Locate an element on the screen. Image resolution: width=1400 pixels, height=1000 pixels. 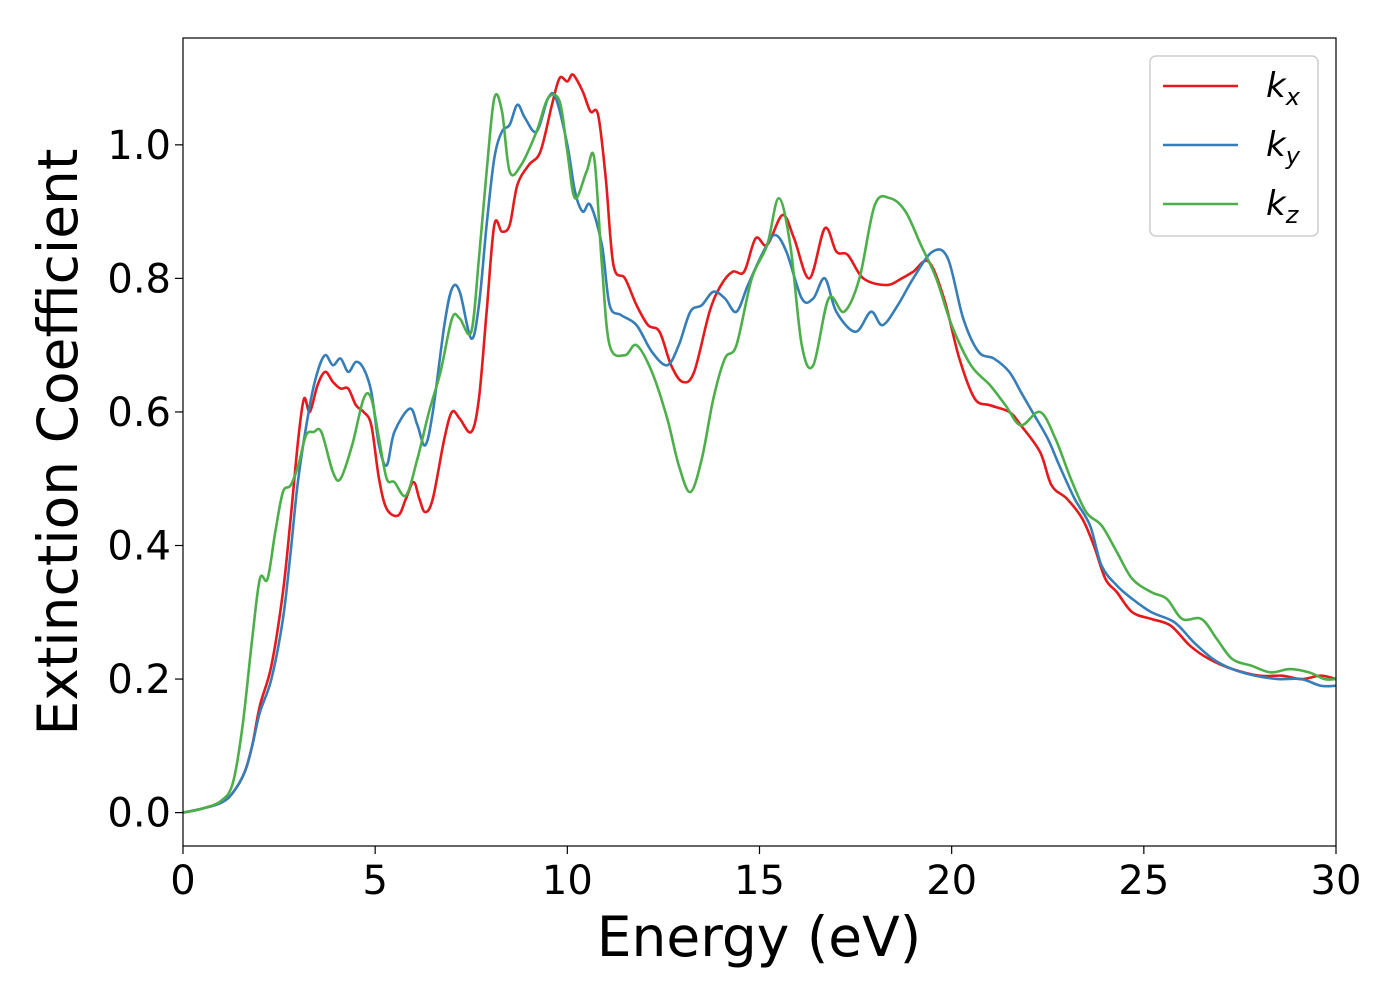
y-axis-title: Extinction Coefficient is located at coordinates (58, 442).